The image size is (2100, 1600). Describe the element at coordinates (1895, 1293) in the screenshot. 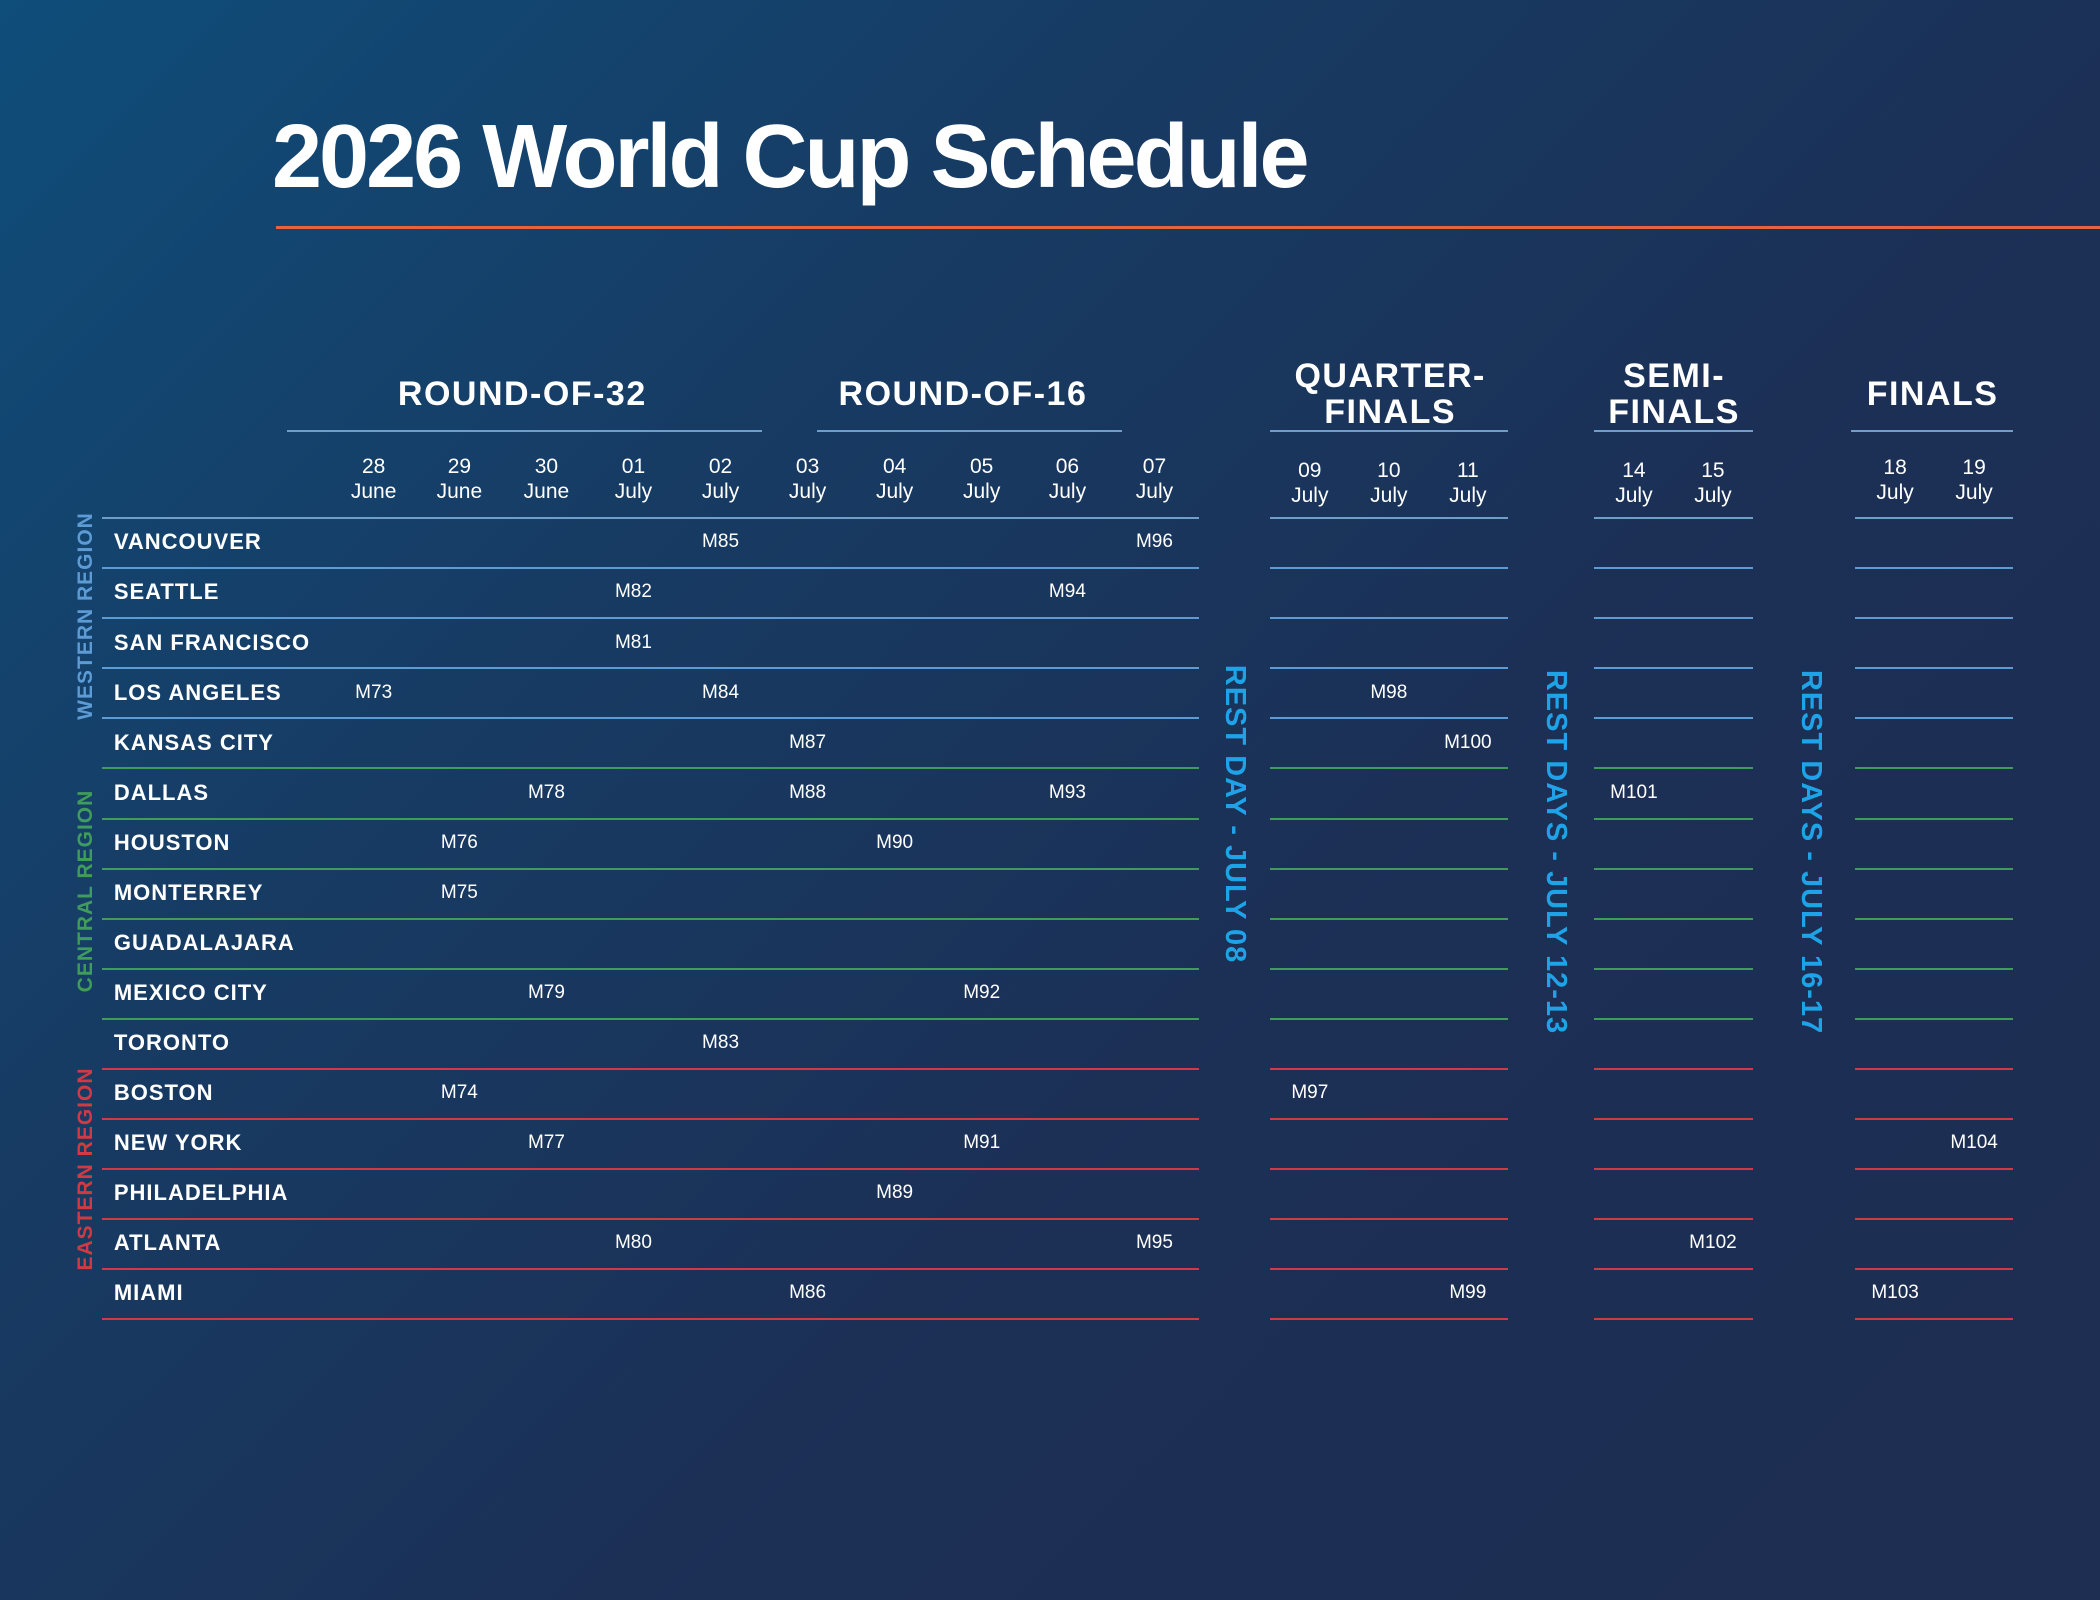

I see `match-cell: M103` at that location.